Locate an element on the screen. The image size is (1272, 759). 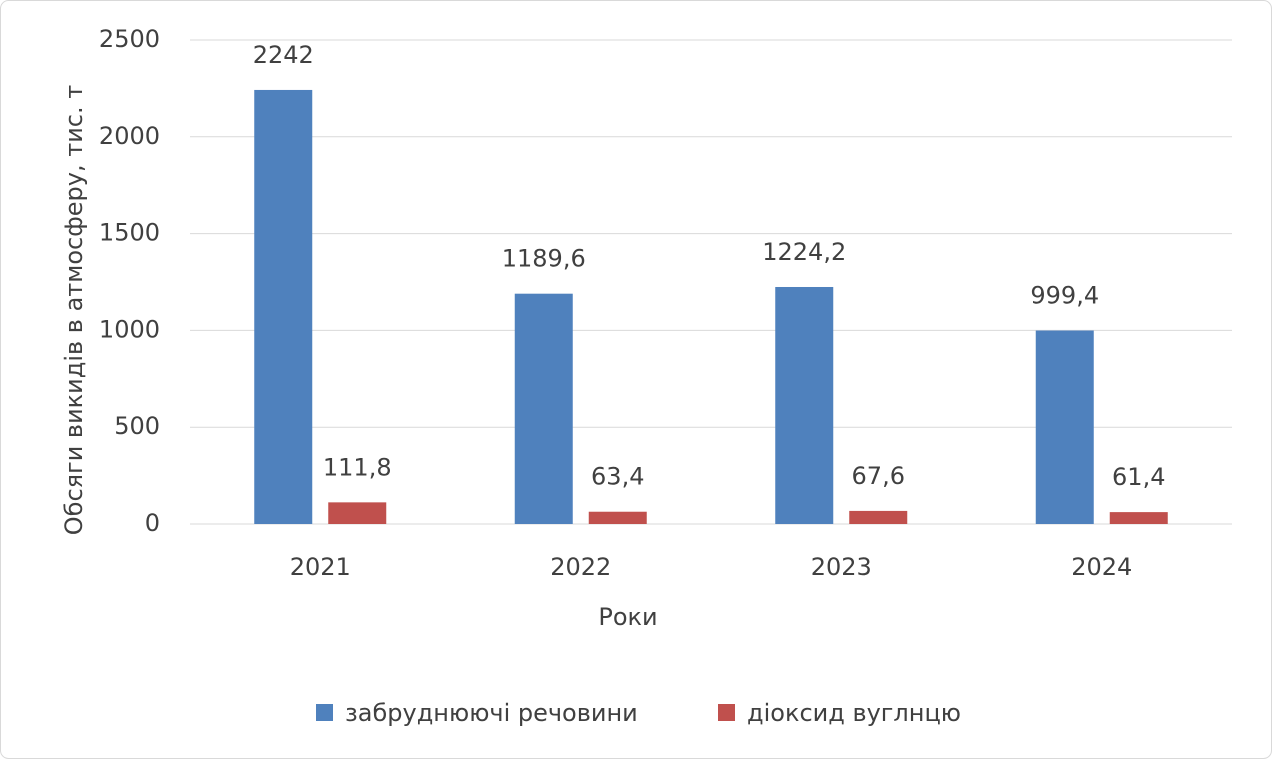
x-tick-label: 2024 is located at coordinates (1101, 567).